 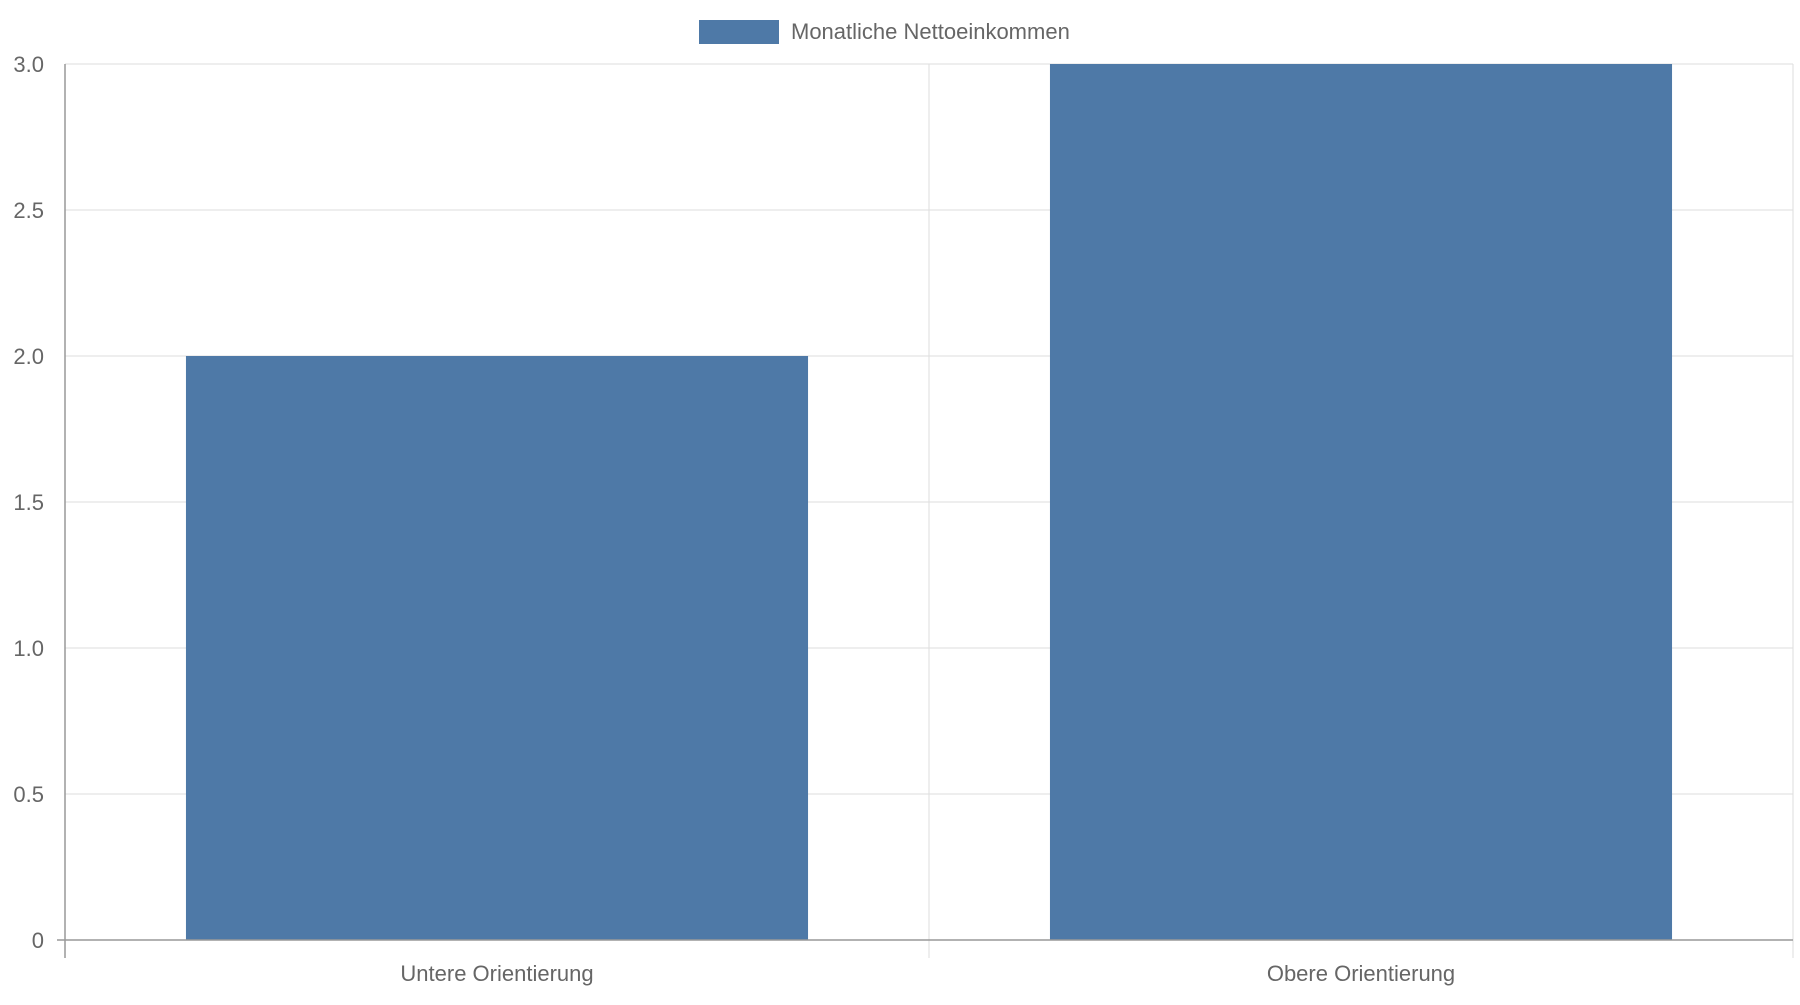 I want to click on legend-label: Monatliche Nettoeinkommen, so click(x=930, y=31).